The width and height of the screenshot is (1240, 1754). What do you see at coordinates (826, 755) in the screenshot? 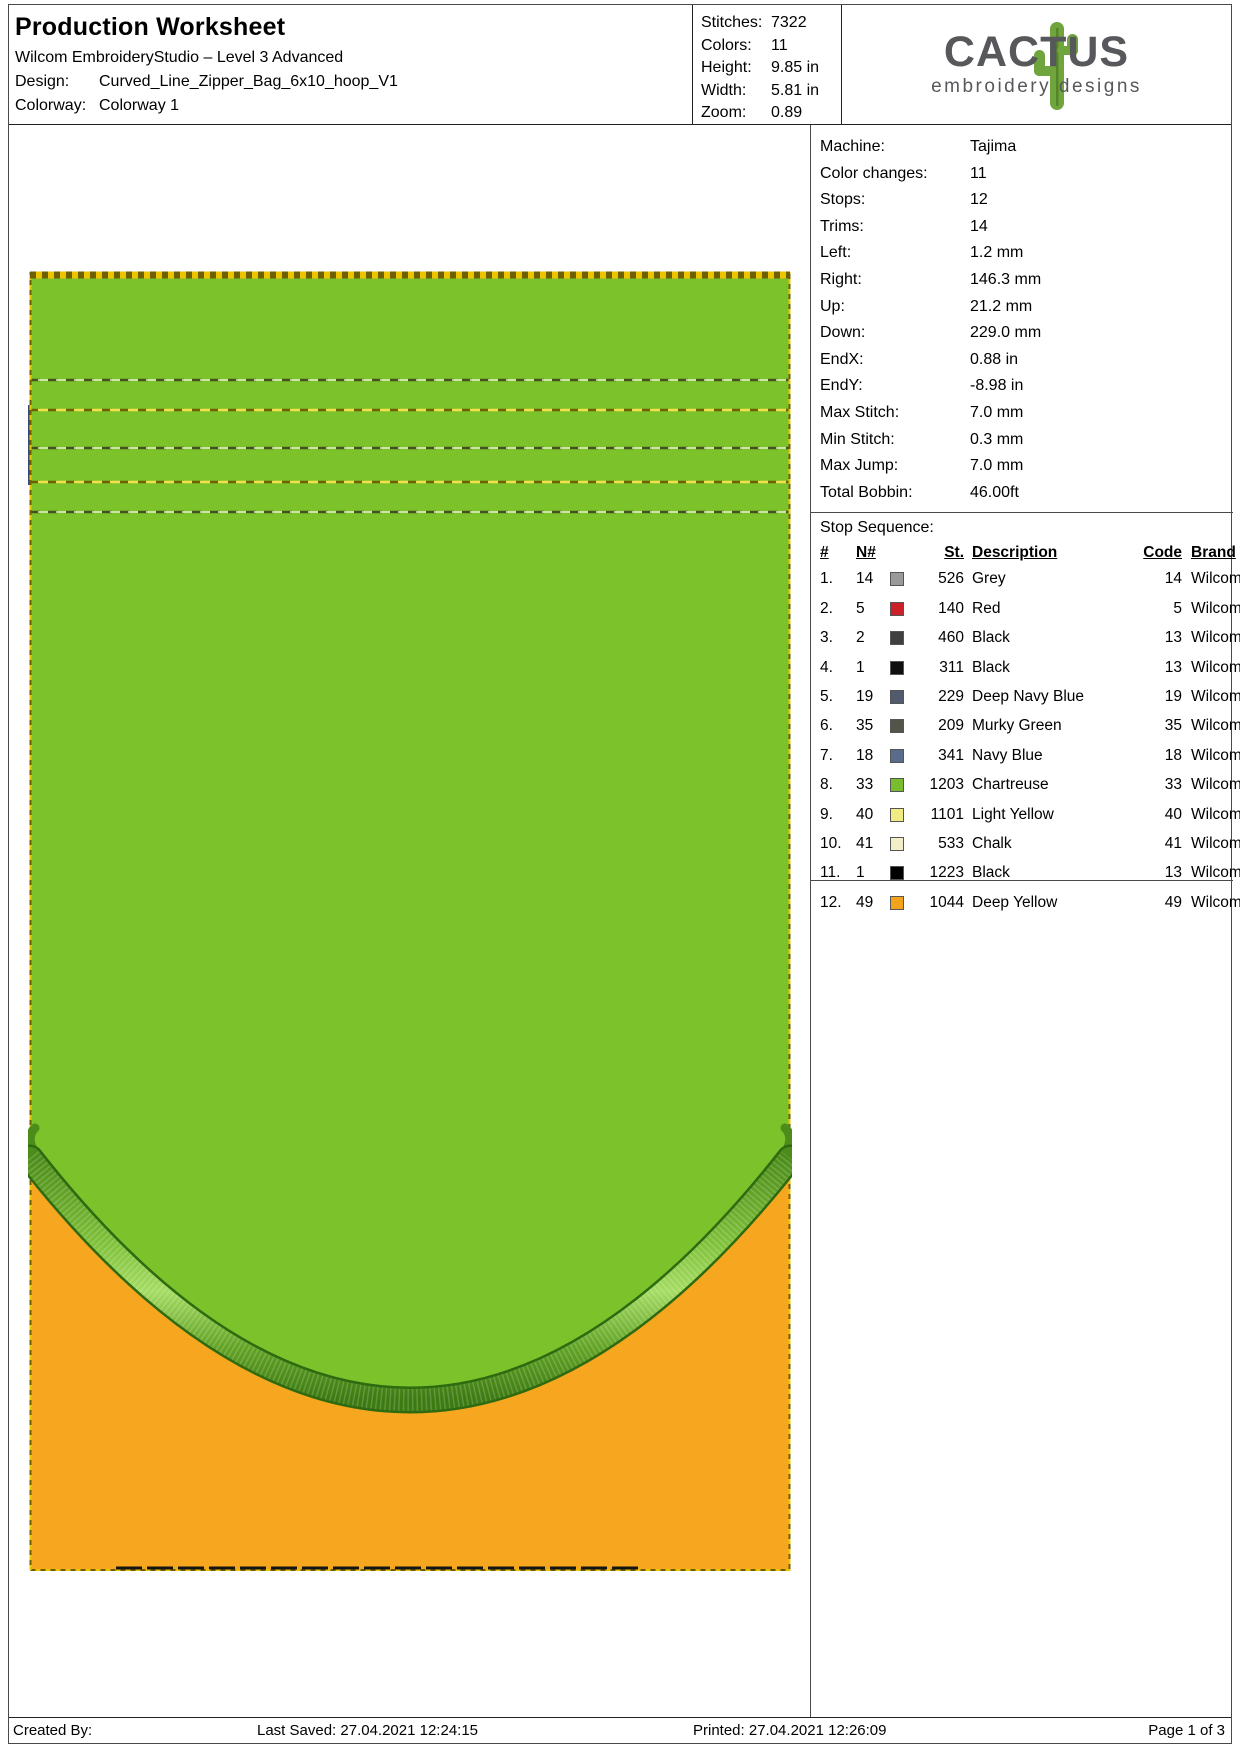
I see `stop-number: 7.` at bounding box center [826, 755].